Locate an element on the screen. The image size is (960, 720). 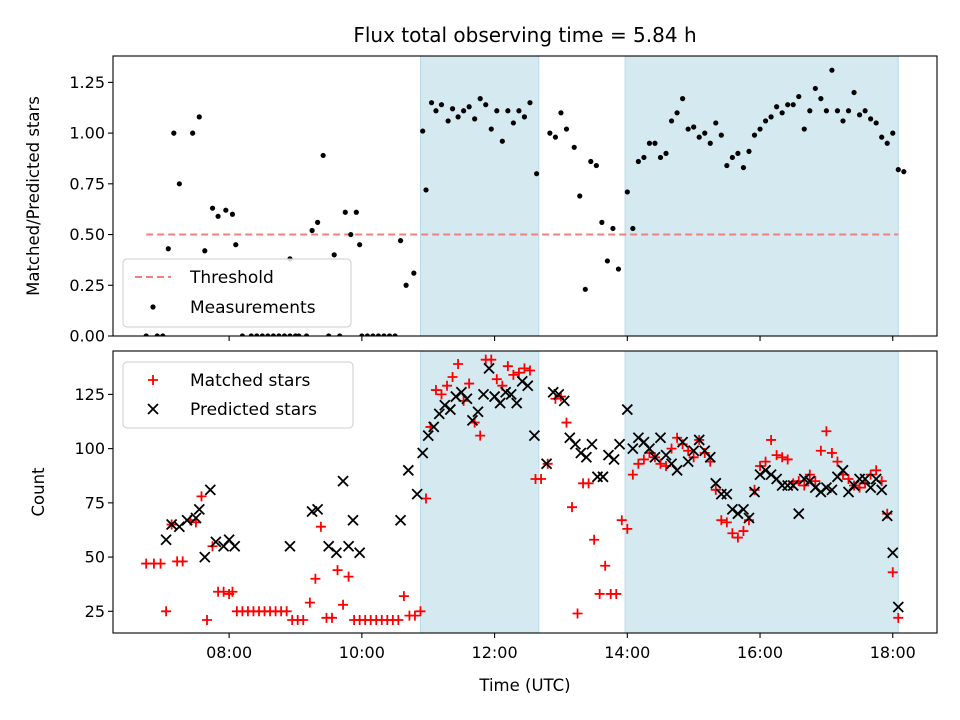
legend-threshold-label: Threshold is located at coordinates (231, 278).